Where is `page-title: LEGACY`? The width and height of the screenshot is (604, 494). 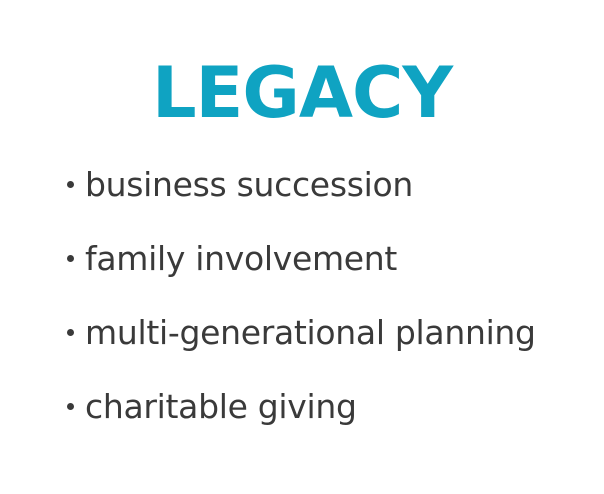
page-title: LEGACY is located at coordinates (302, 93).